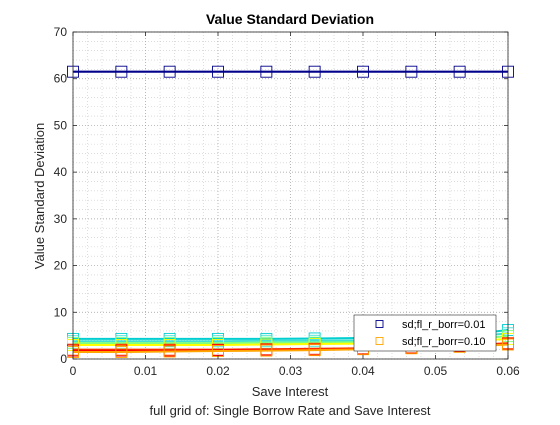 The width and height of the screenshot is (560, 425). I want to click on x-tick-label: 0.03, so click(291, 371).